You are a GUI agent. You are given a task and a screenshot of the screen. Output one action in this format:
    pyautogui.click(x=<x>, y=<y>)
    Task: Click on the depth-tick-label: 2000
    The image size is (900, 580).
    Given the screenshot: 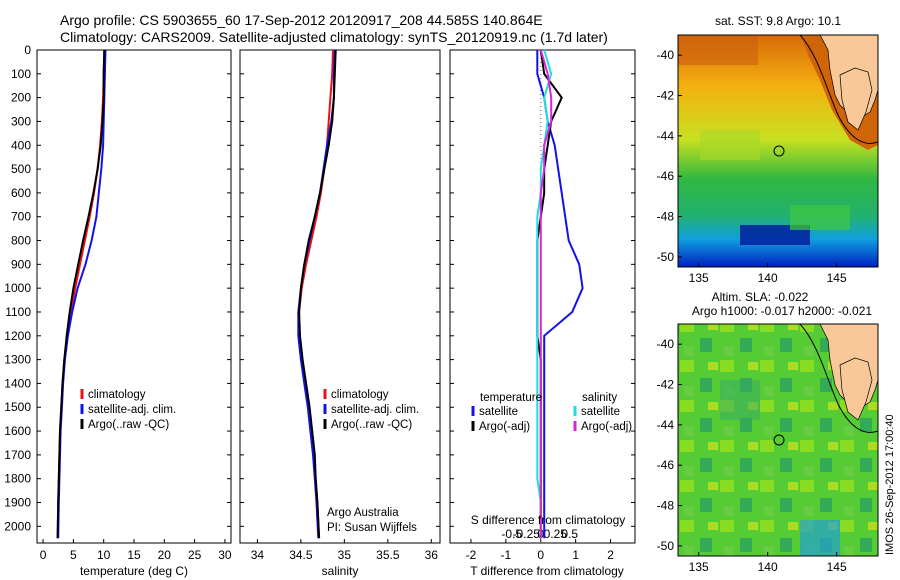 What is the action you would take?
    pyautogui.click(x=17, y=526)
    